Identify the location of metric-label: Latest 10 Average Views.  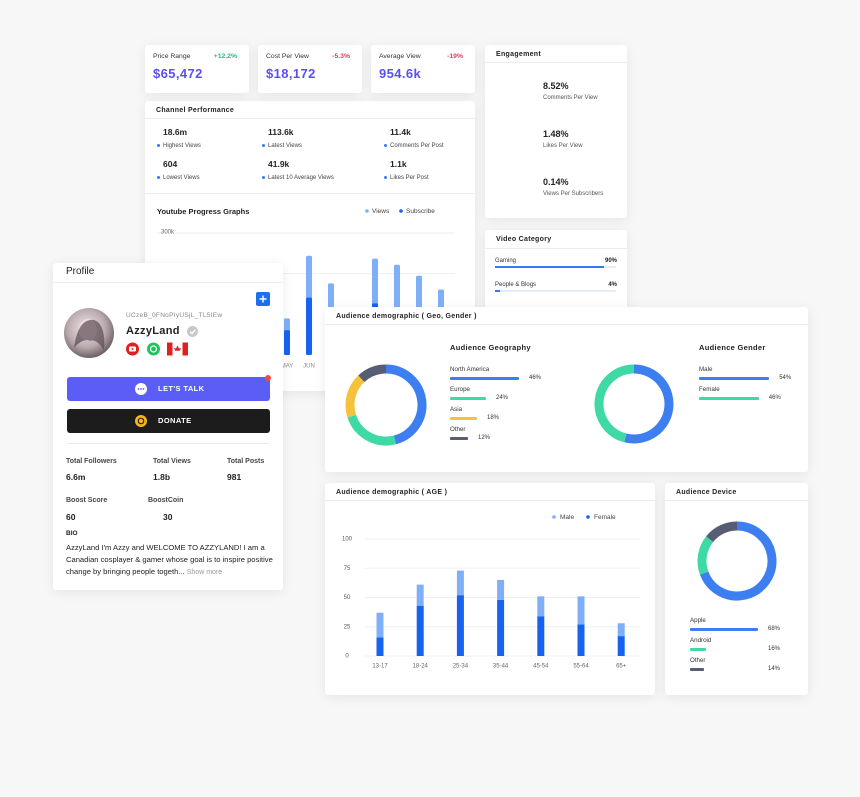
(301, 178).